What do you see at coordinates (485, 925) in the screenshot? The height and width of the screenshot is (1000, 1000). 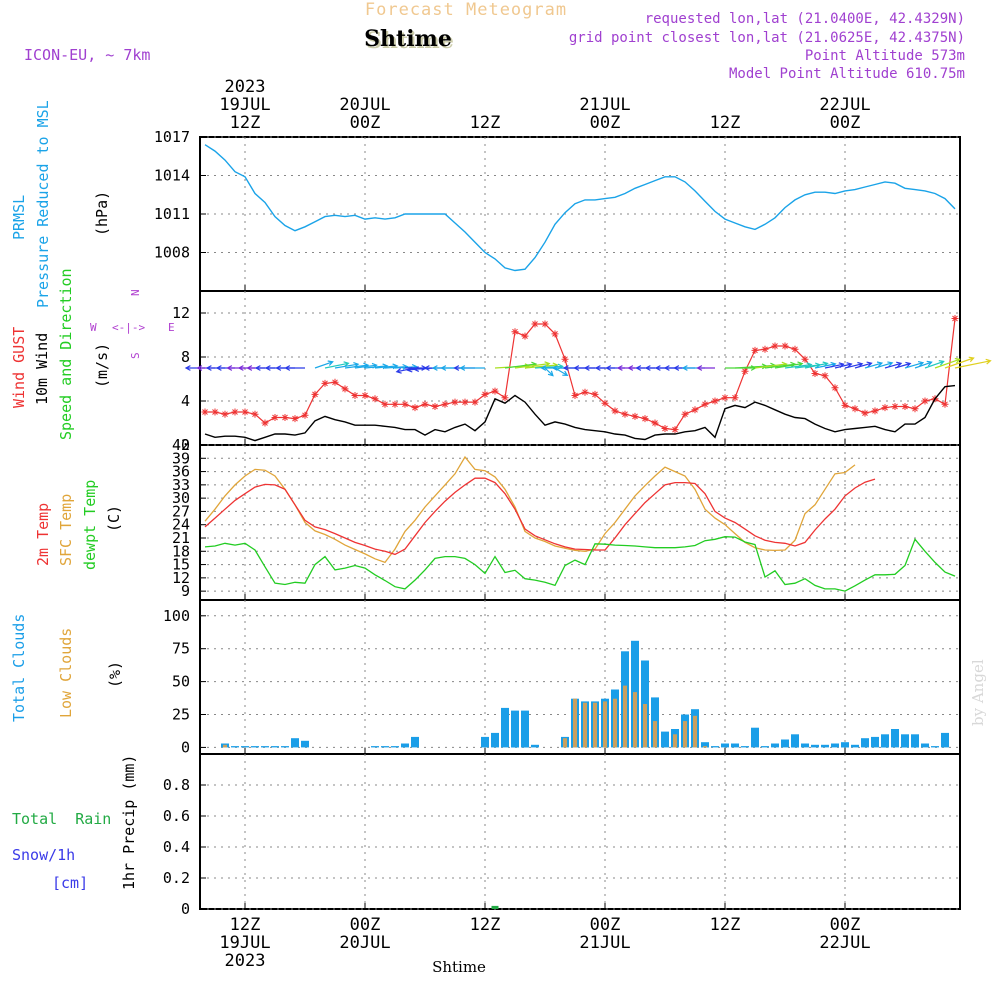 I see `bottom-axis-hour: 12Z` at bounding box center [485, 925].